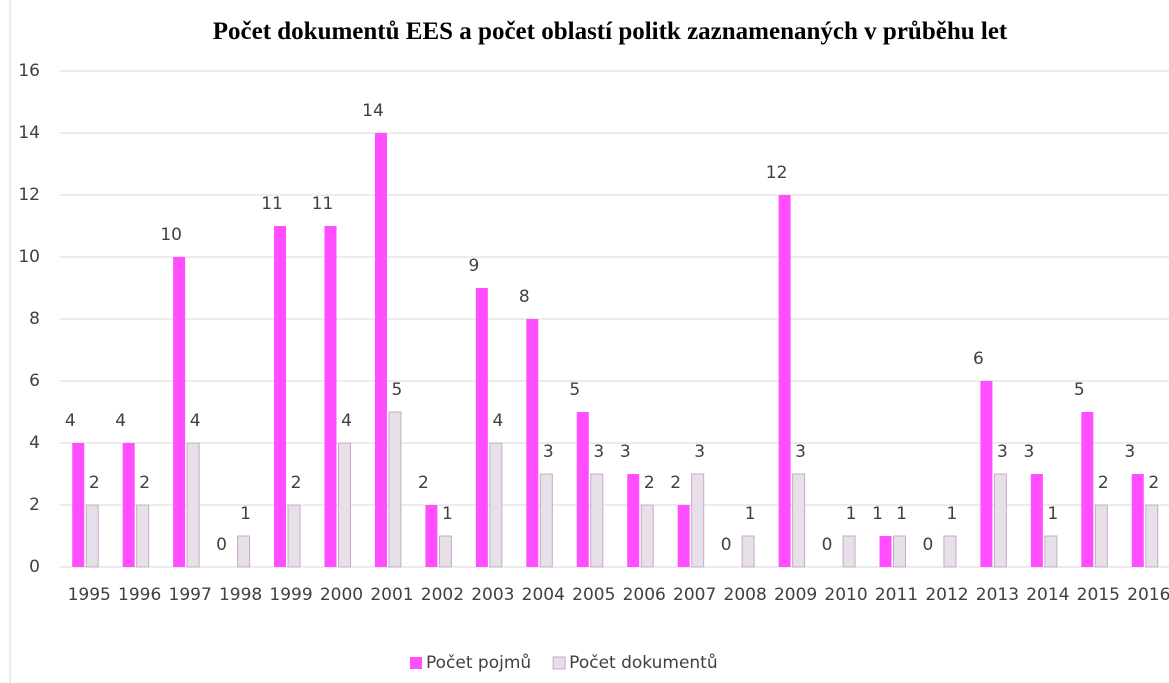  Describe the element at coordinates (644, 595) in the screenshot. I see `x-tick-label: 2006` at that location.